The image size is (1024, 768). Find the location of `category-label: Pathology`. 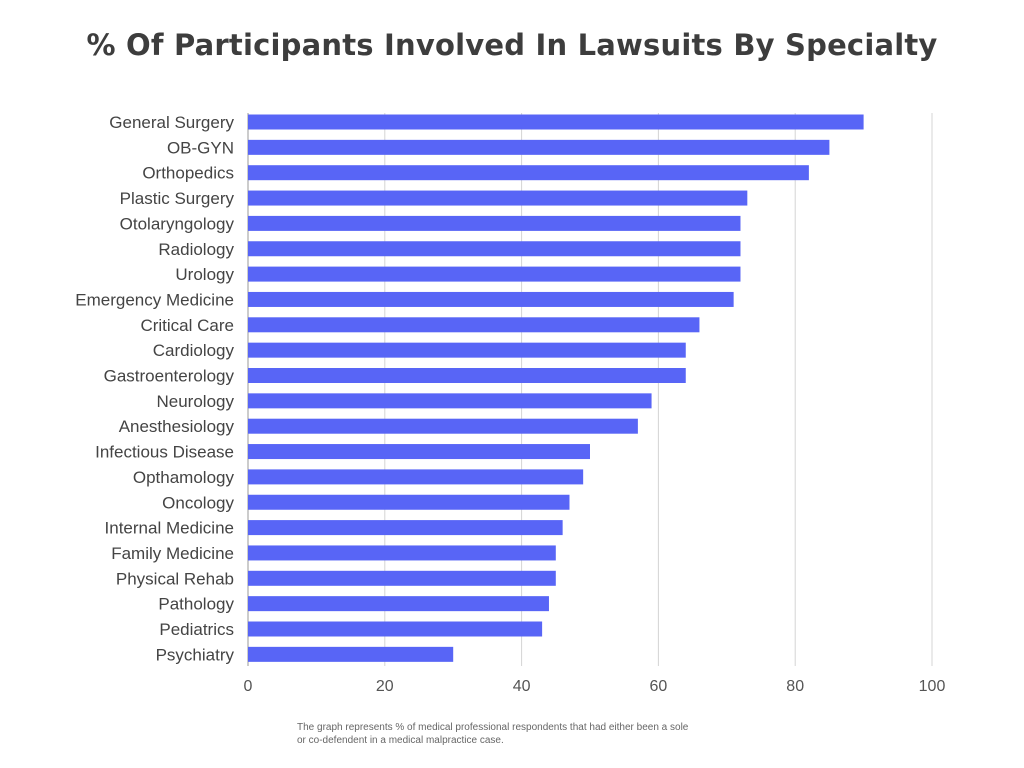

category-label: Pathology is located at coordinates (196, 604).